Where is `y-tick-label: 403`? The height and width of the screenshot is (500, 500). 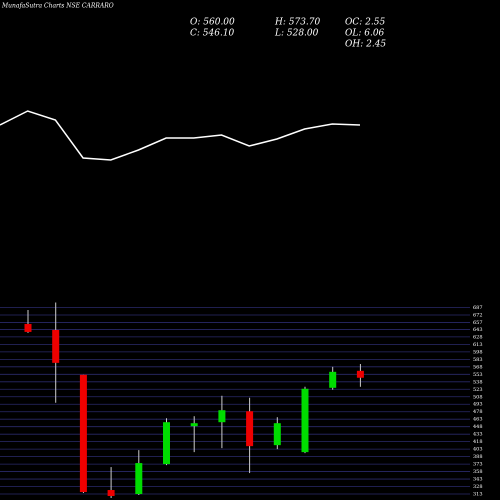
y-tick-label: 403 is located at coordinates (478, 450).